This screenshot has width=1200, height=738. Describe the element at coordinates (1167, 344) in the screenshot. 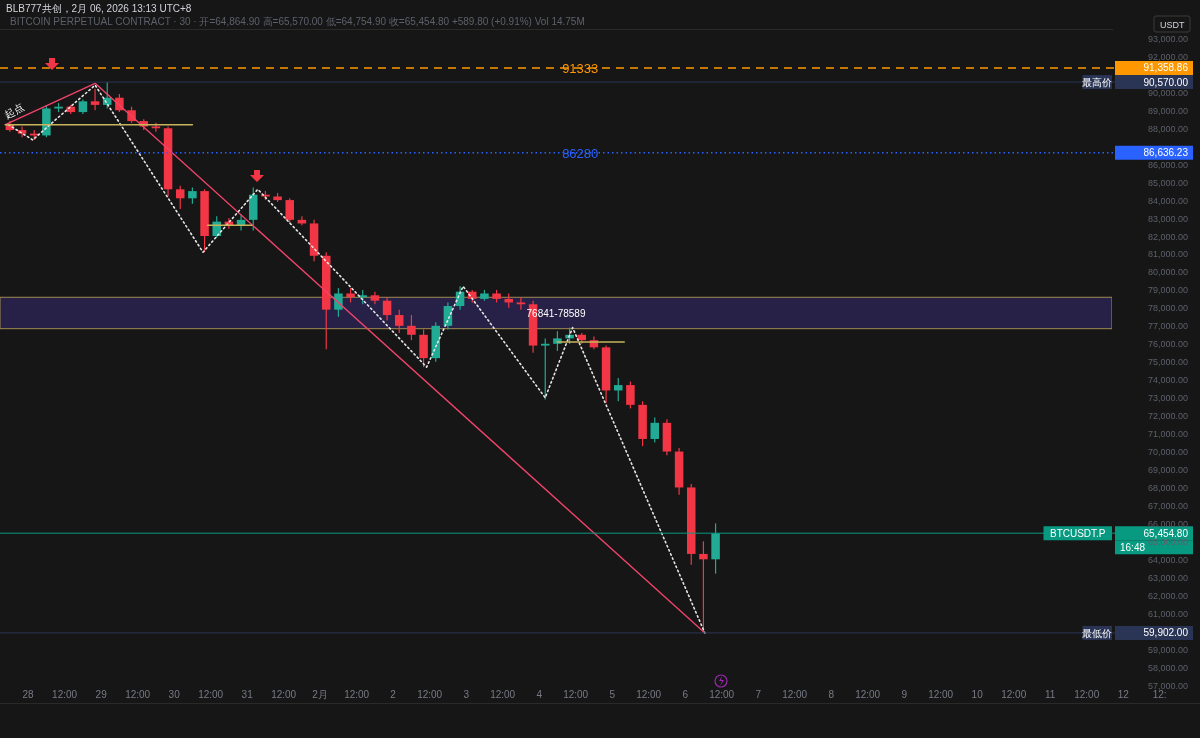

I see `y-tick-label: 76,000.00` at that location.